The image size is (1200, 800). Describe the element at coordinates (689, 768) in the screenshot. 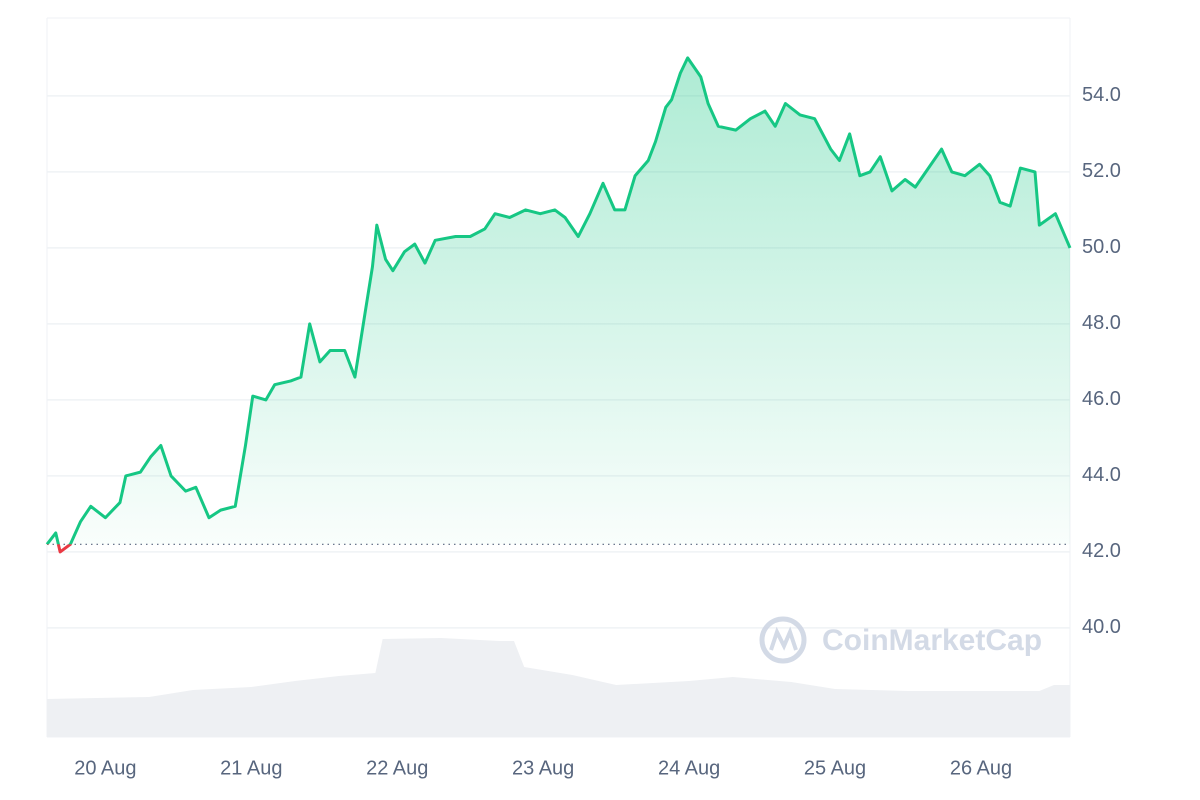

I see `x-tick-label: 24 Aug` at that location.